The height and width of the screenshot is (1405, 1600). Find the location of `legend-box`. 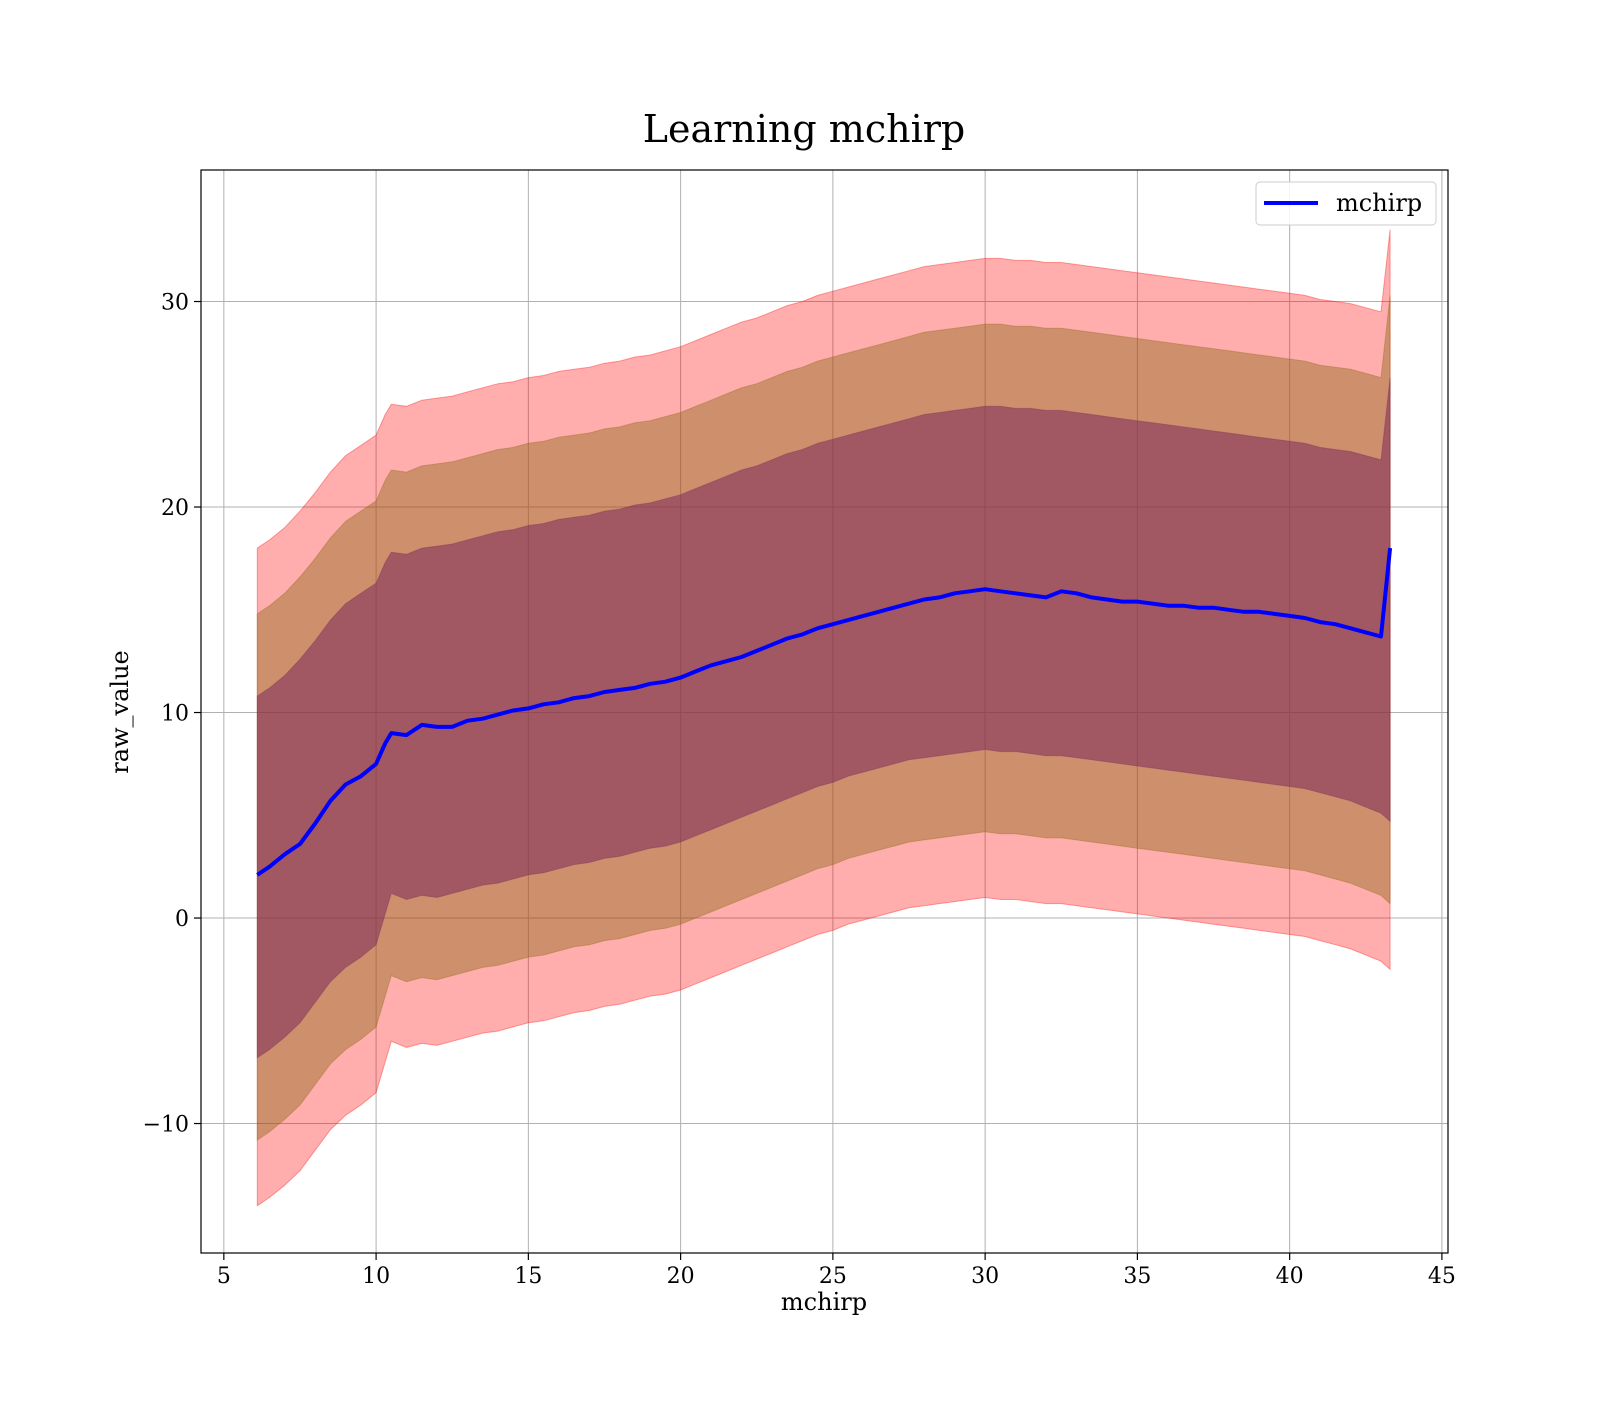

legend-box is located at coordinates (1346, 203).